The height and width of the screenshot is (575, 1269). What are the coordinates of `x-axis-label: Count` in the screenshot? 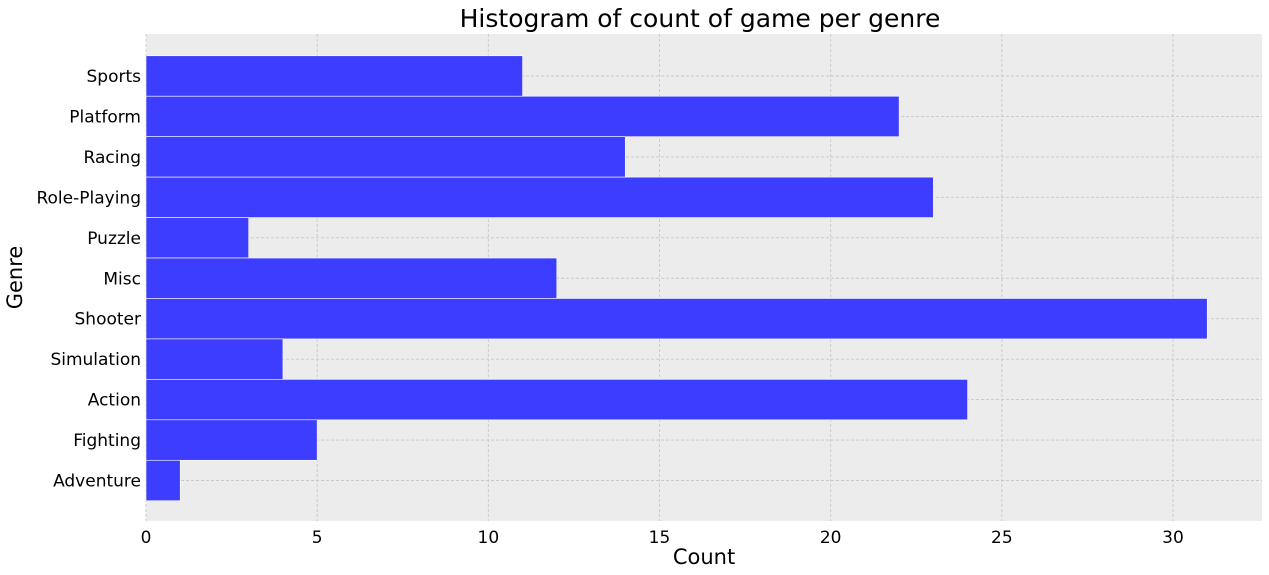 It's located at (704, 557).